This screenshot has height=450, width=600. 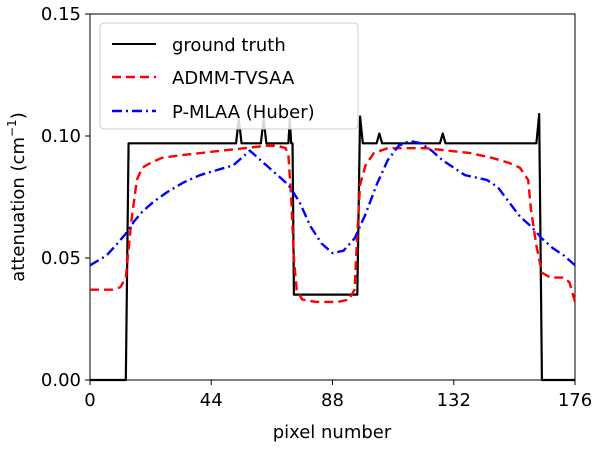 I want to click on x-axis-label: pixel number, so click(x=332, y=432).